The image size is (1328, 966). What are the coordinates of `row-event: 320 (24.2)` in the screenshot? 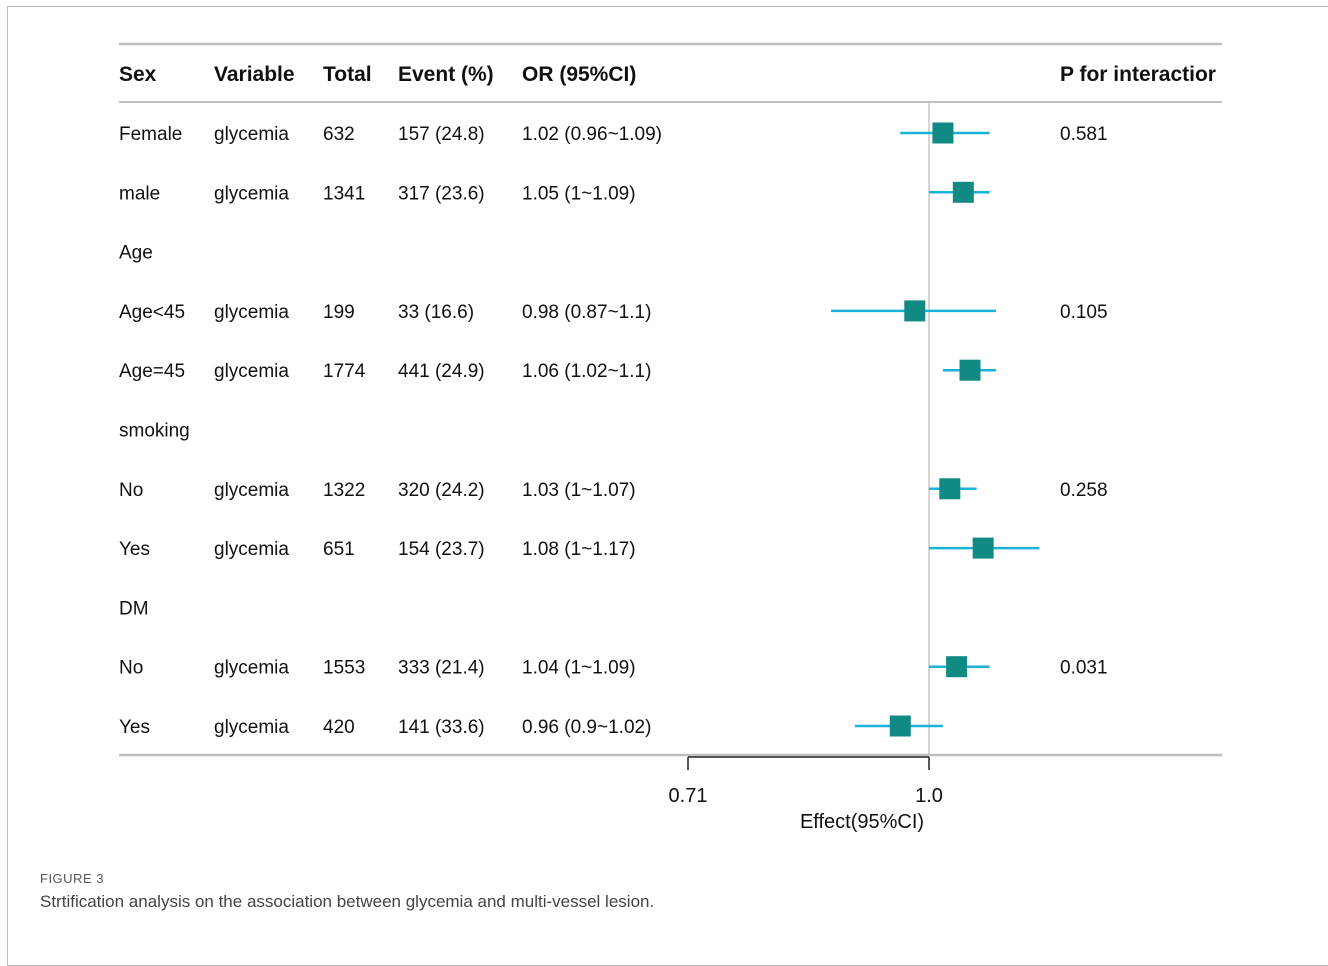 It's located at (441, 490).